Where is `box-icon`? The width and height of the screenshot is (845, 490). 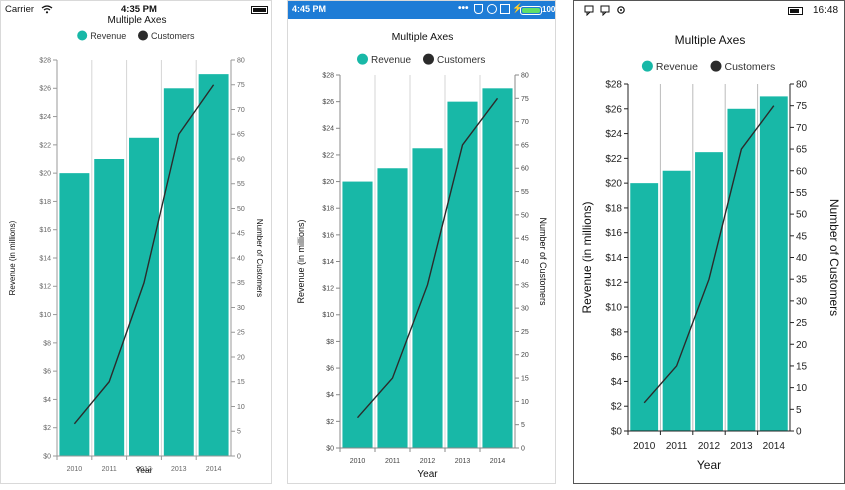 box-icon is located at coordinates (505, 9).